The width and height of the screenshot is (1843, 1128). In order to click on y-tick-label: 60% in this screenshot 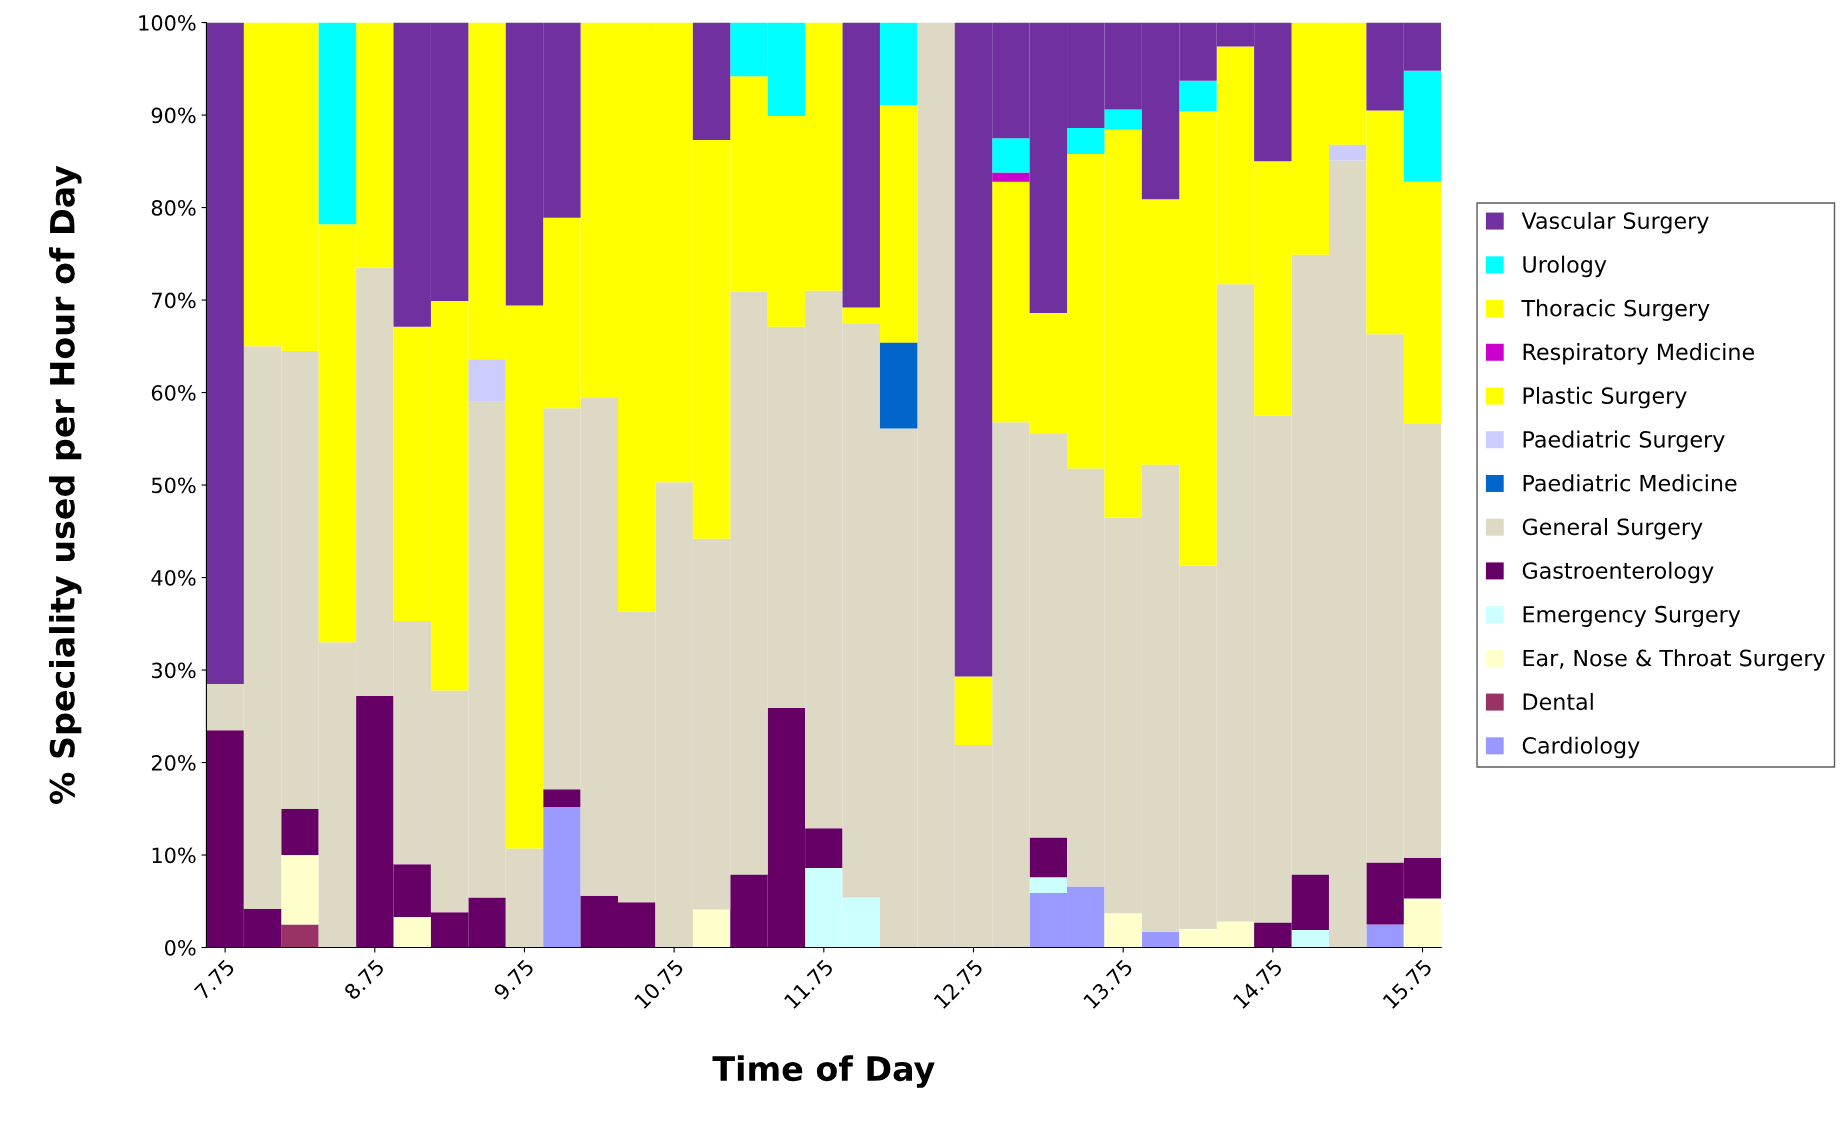, I will do `click(173, 393)`.